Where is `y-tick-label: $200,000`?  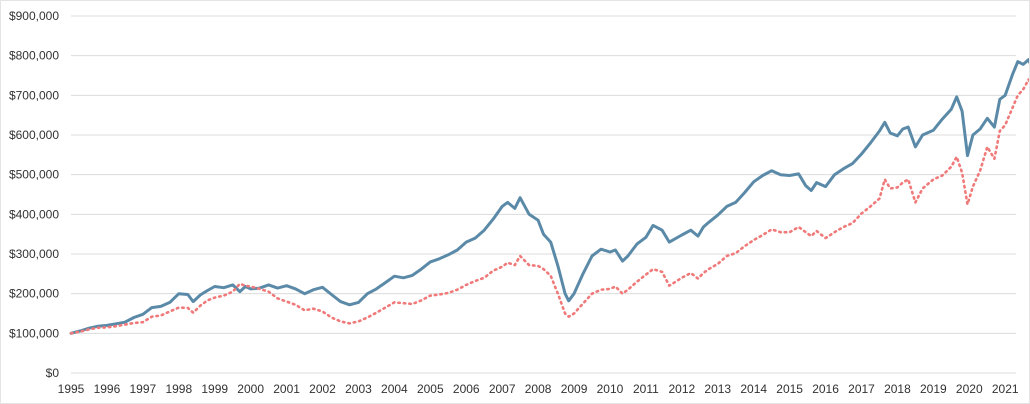
y-tick-label: $200,000 is located at coordinates (34, 294).